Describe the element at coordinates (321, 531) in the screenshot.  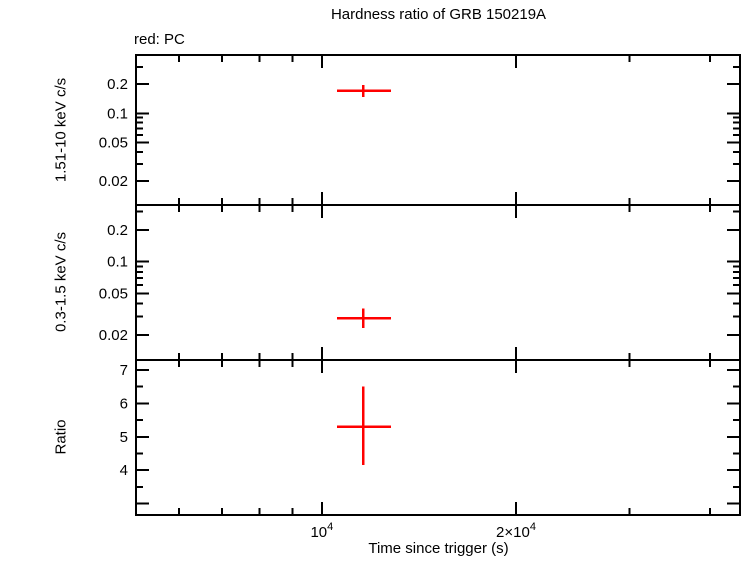
I see `x-tick-label: 104` at that location.